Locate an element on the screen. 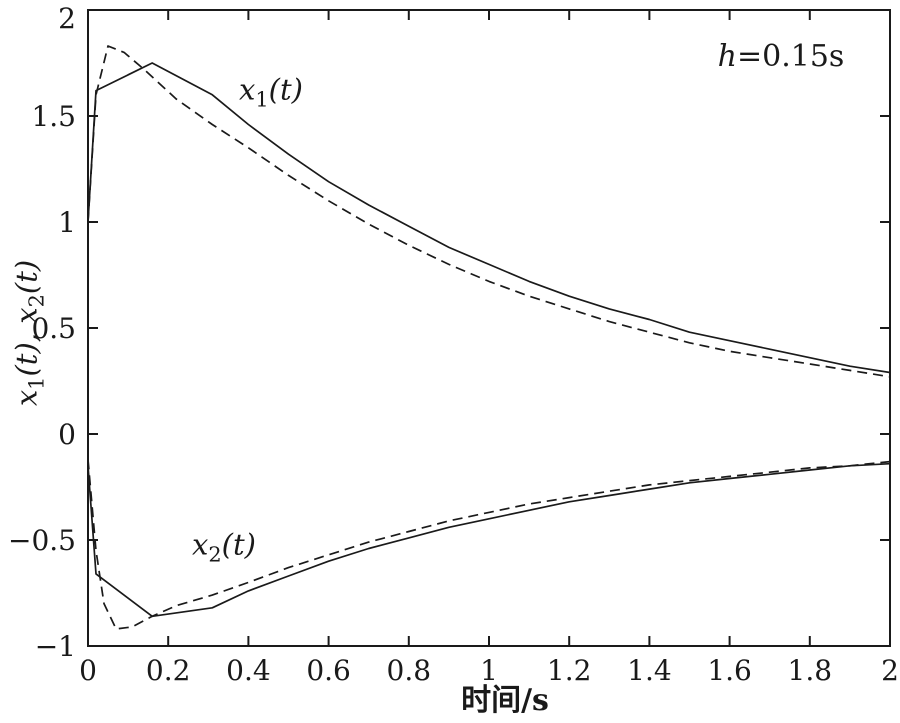 The image size is (900, 723). x-tick-label: 1.4 is located at coordinates (649, 670).